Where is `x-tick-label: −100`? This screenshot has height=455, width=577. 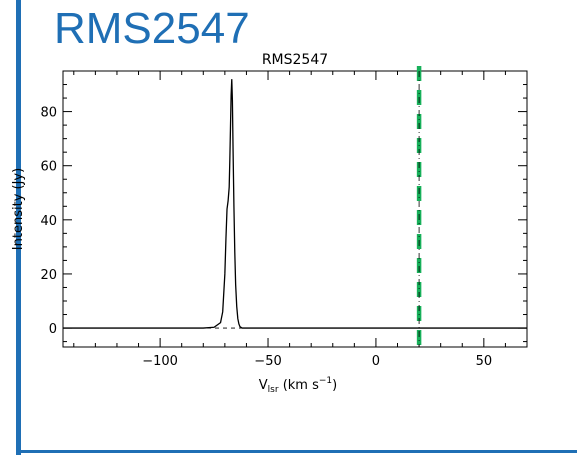
x-tick-label: −100 is located at coordinates (160, 361).